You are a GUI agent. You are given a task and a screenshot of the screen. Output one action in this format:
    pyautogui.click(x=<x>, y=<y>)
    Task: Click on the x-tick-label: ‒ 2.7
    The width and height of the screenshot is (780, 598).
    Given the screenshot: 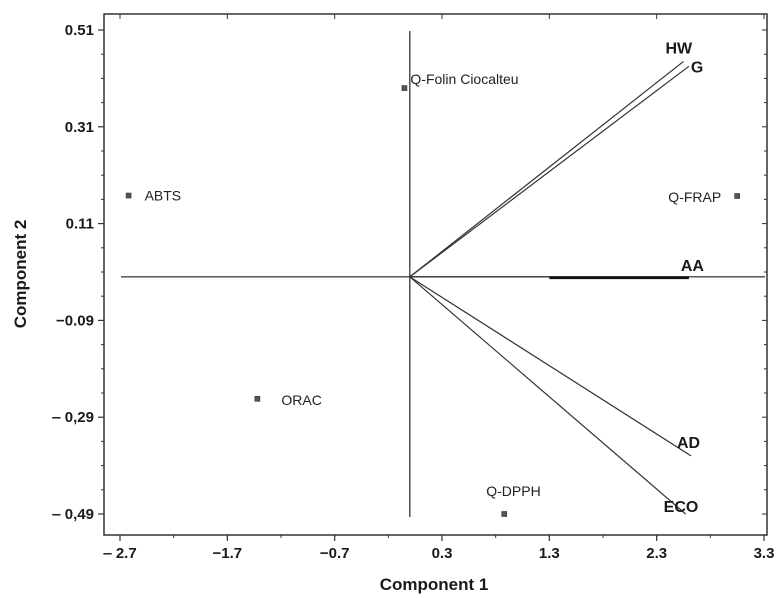 What is the action you would take?
    pyautogui.click(x=119, y=553)
    